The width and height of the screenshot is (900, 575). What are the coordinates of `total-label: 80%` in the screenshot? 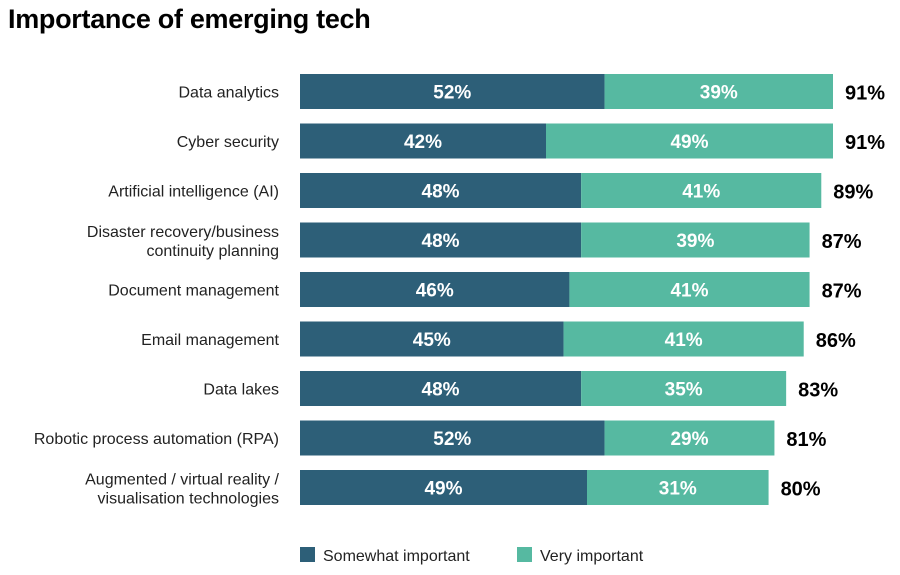 It's located at (801, 490).